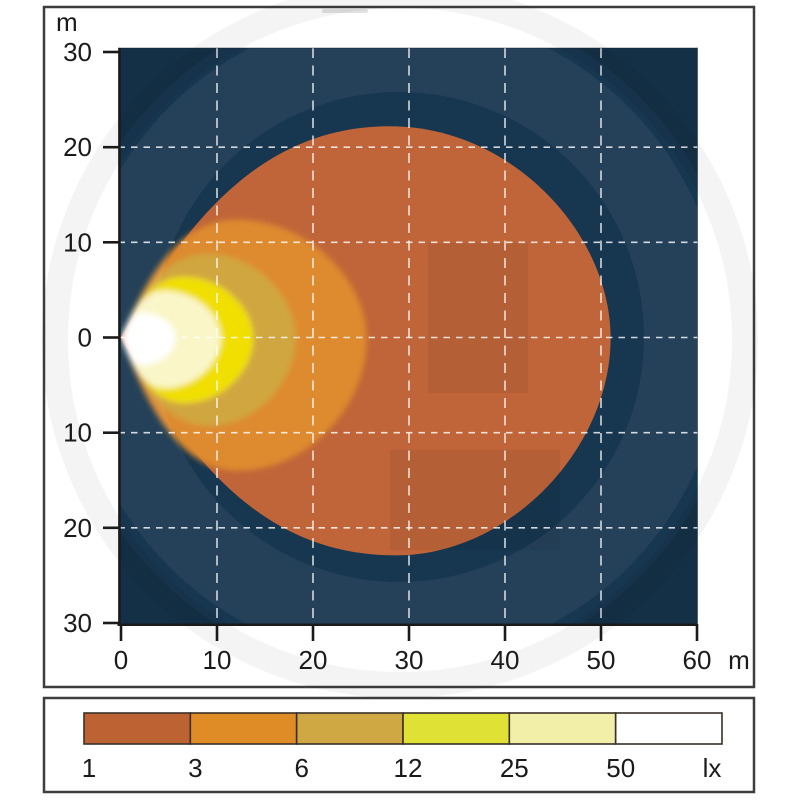  Describe the element at coordinates (85, 338) in the screenshot. I see `y-tick-label: 0` at that location.